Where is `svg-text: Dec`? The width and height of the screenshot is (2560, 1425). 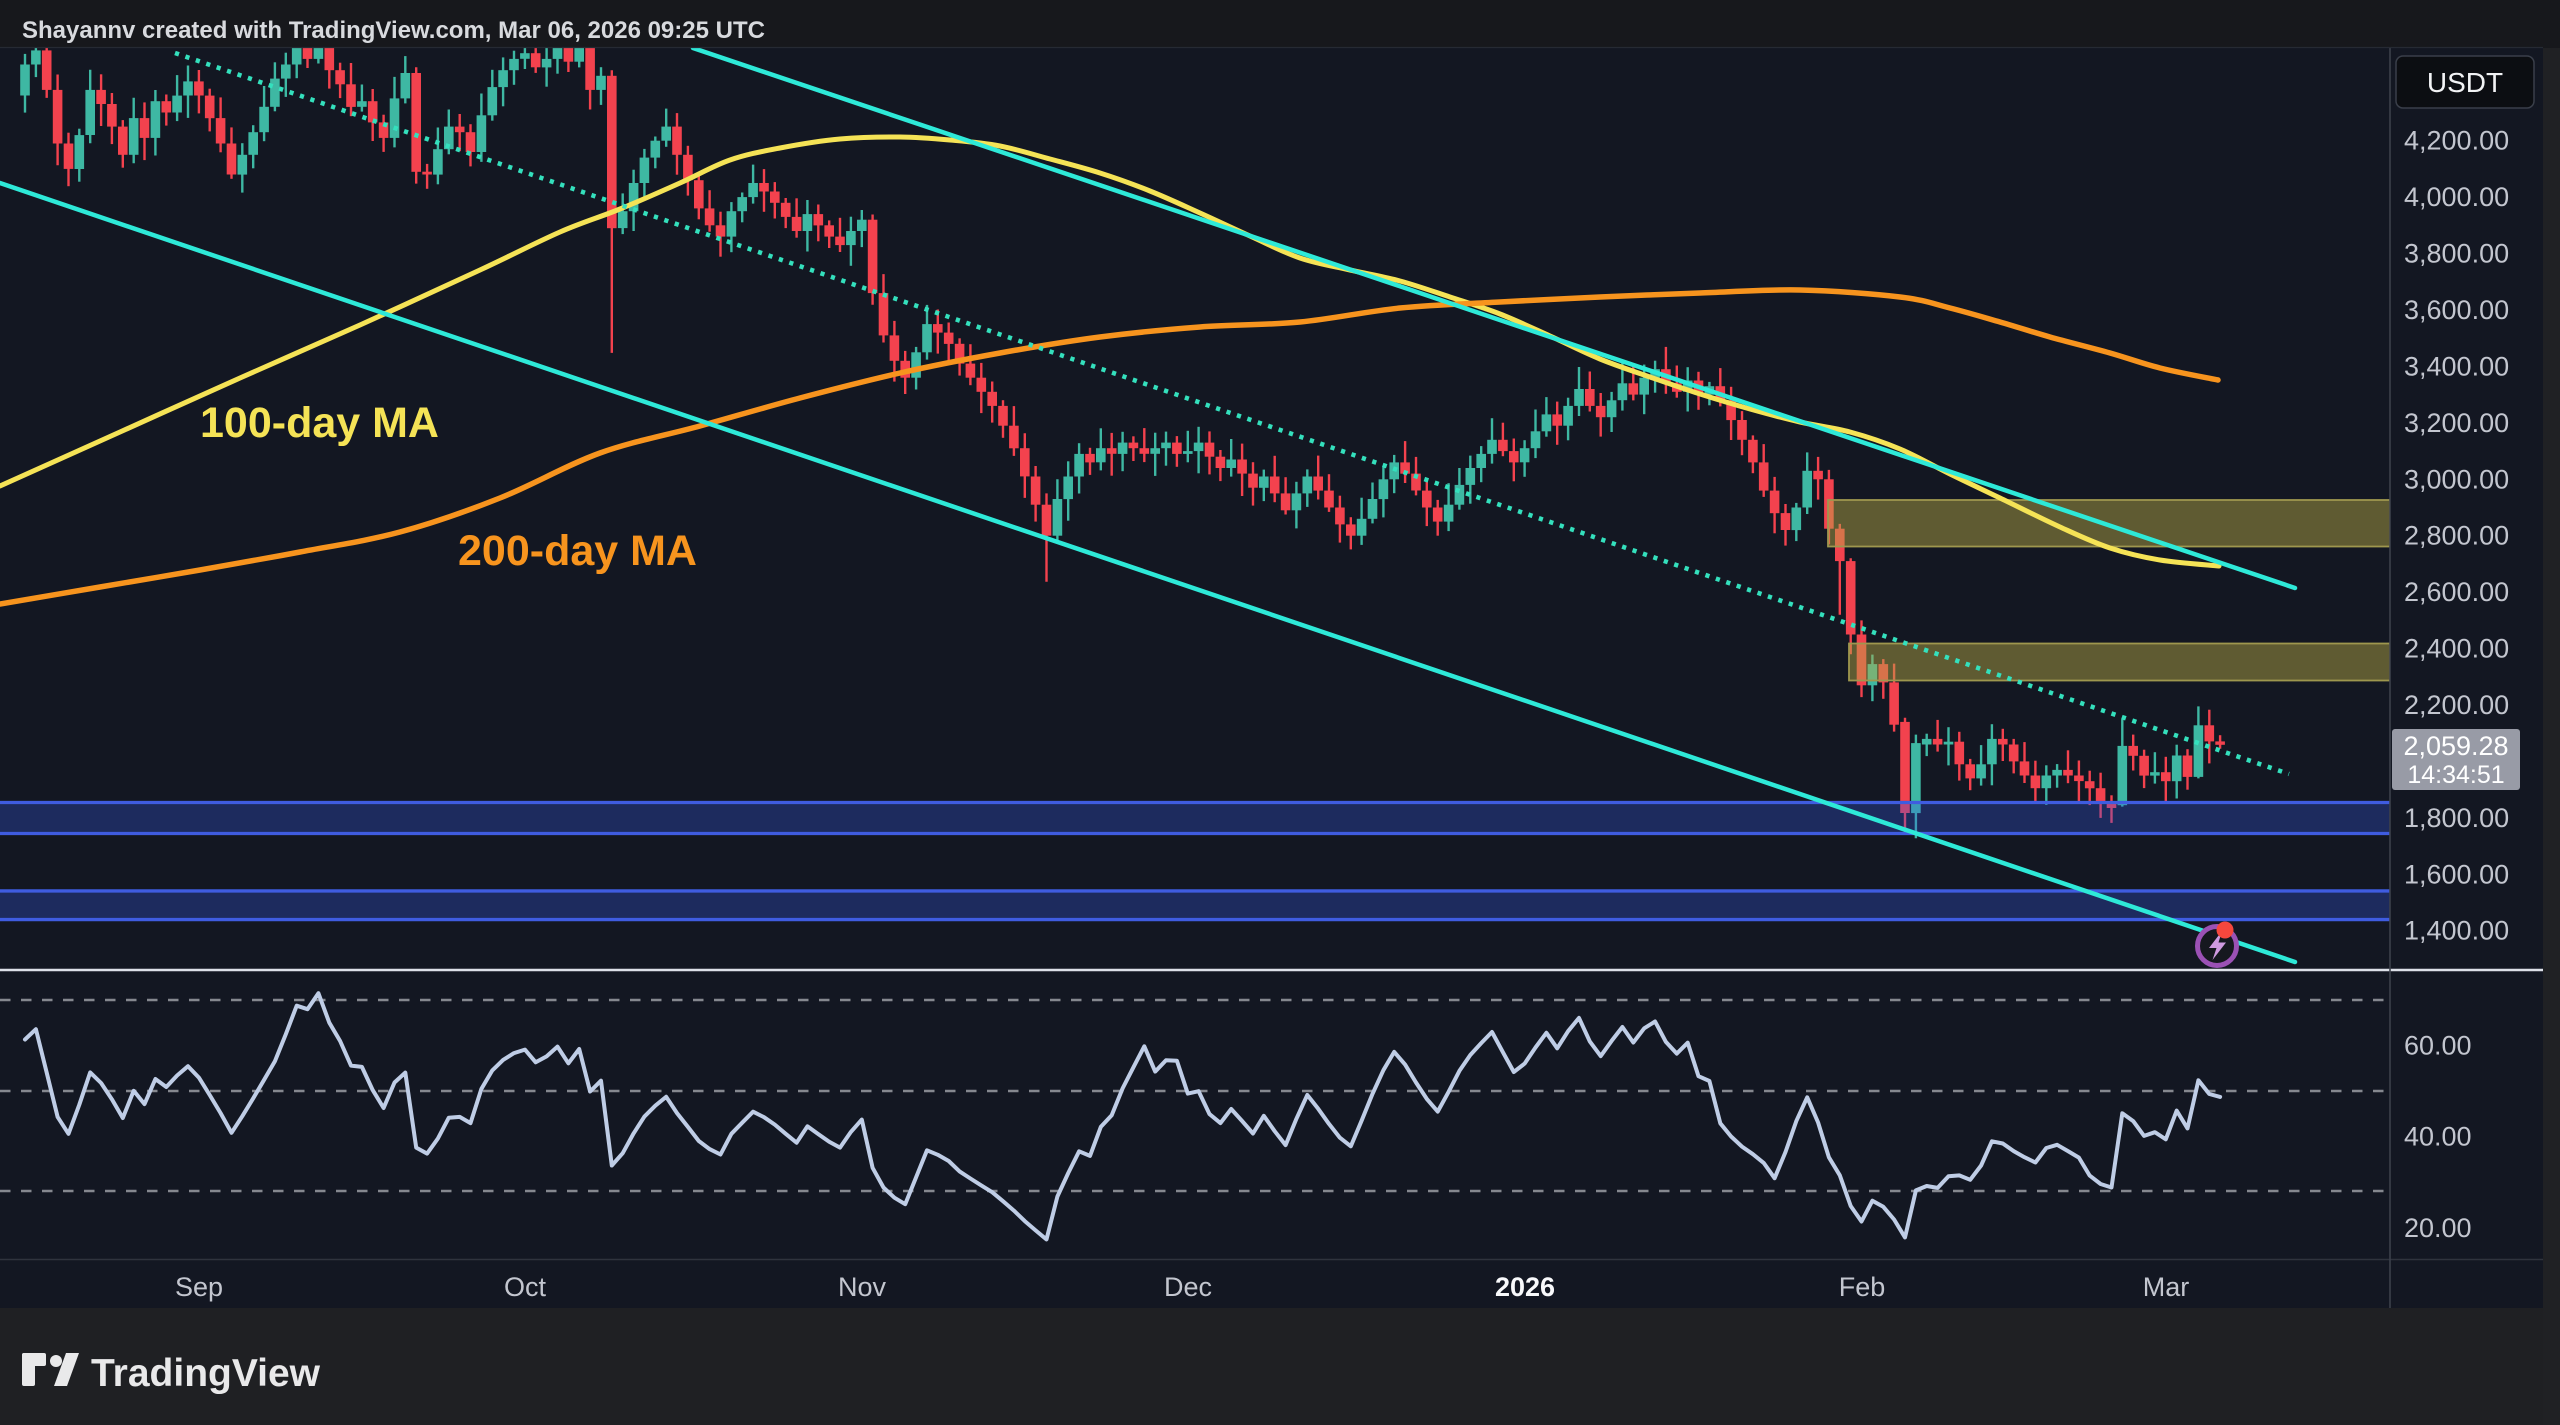 svg-text: Dec is located at coordinates (1188, 1287).